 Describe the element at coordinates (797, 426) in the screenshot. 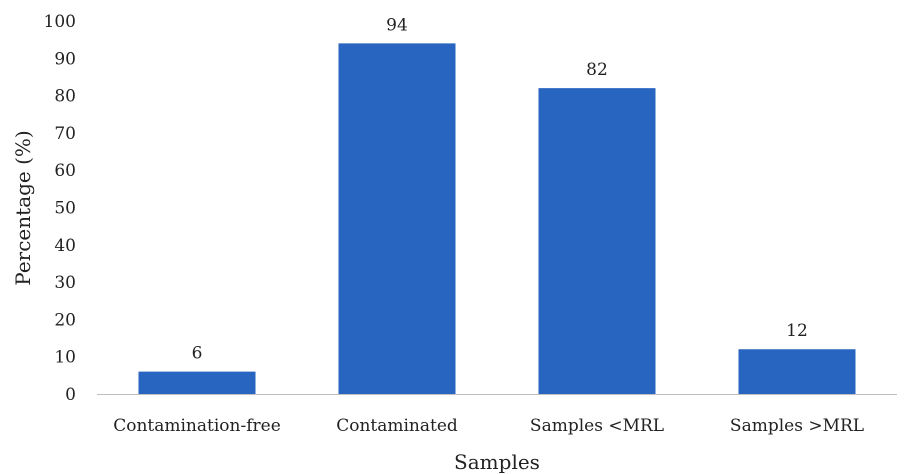

I see `category-label: Samples >MRL` at that location.